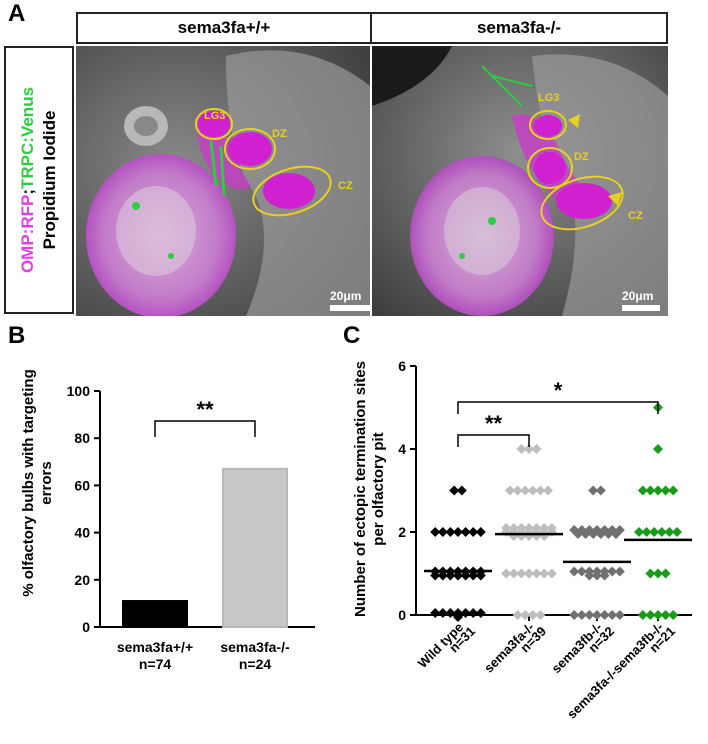 This screenshot has height=744, width=708. Describe the element at coordinates (402, 615) in the screenshot. I see `chart-c-y-tick-label: 0` at that location.